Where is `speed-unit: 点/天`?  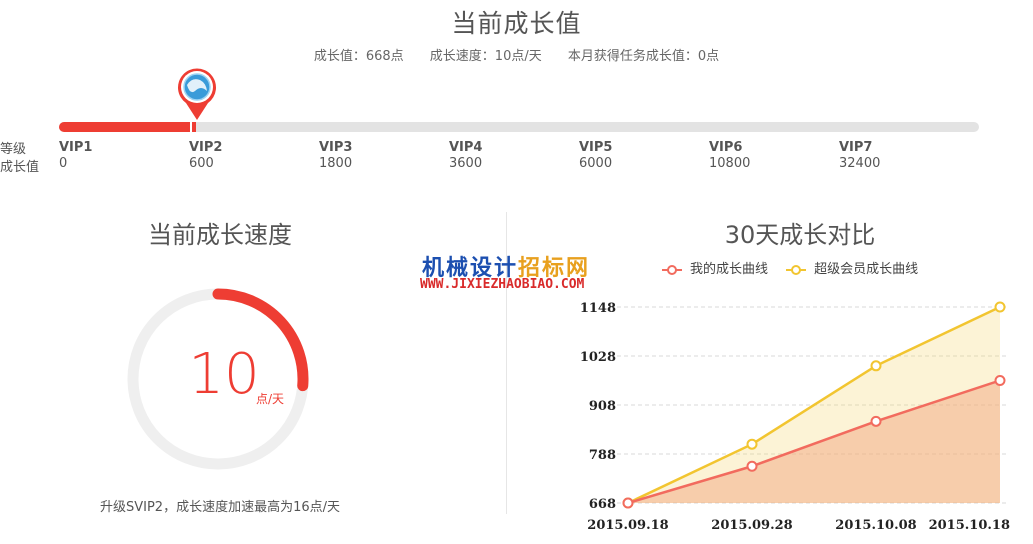 speed-unit: 点/天 is located at coordinates (270, 399).